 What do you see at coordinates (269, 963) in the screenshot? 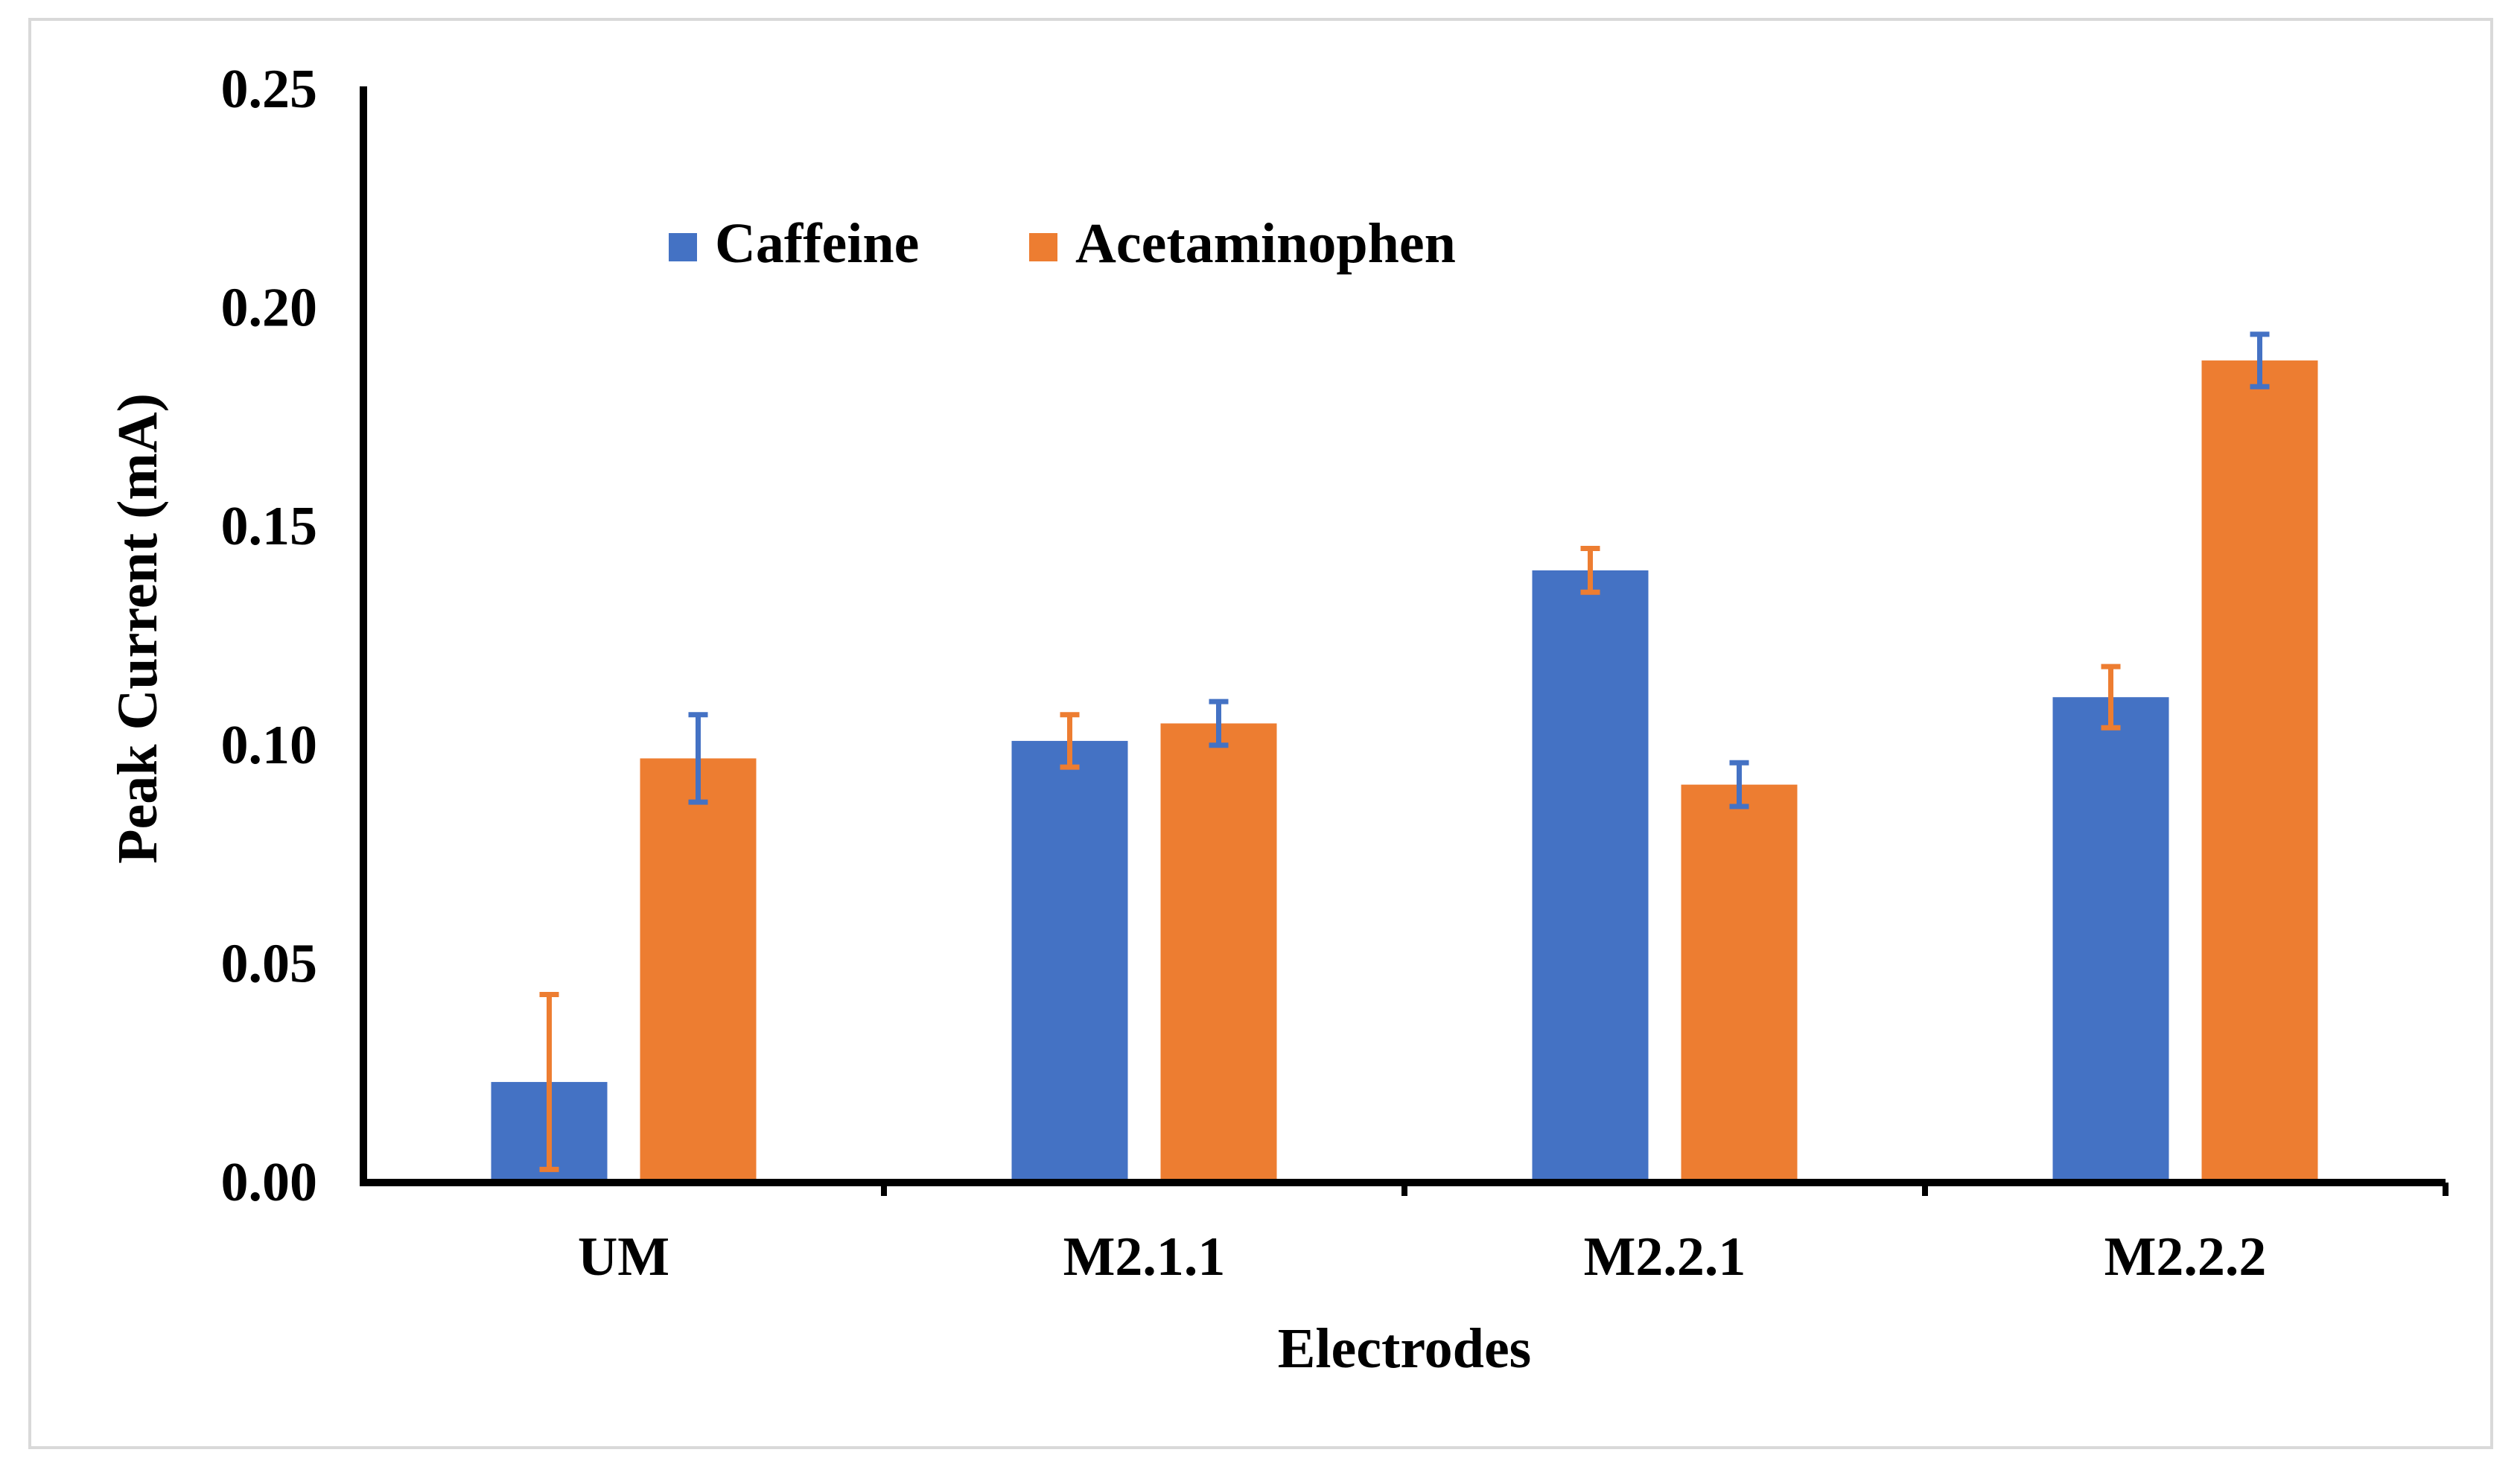
I see `y-tick-label: 0.05` at bounding box center [269, 963].